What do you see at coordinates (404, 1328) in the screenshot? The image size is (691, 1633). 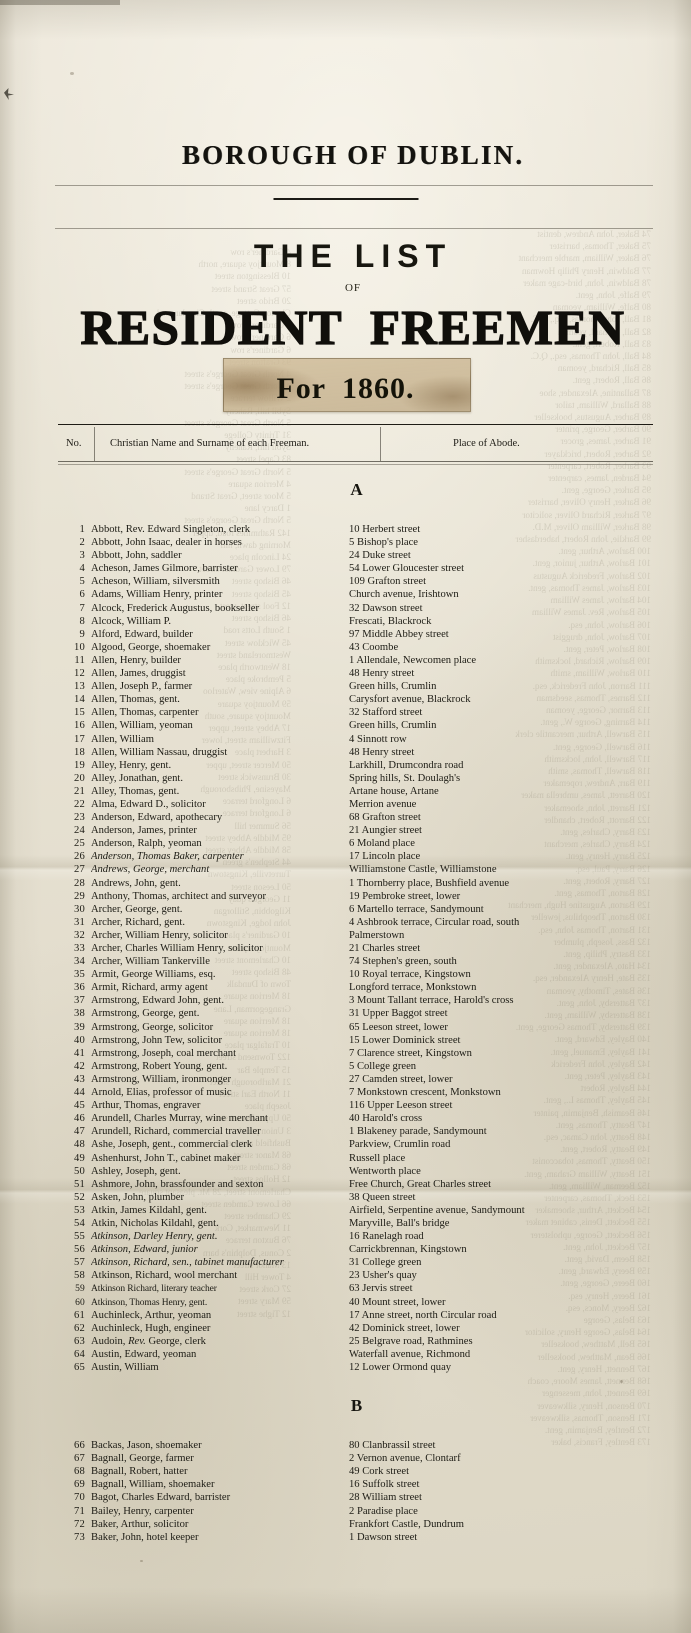 I see `entry-abode: 42 Dominick street, lower` at bounding box center [404, 1328].